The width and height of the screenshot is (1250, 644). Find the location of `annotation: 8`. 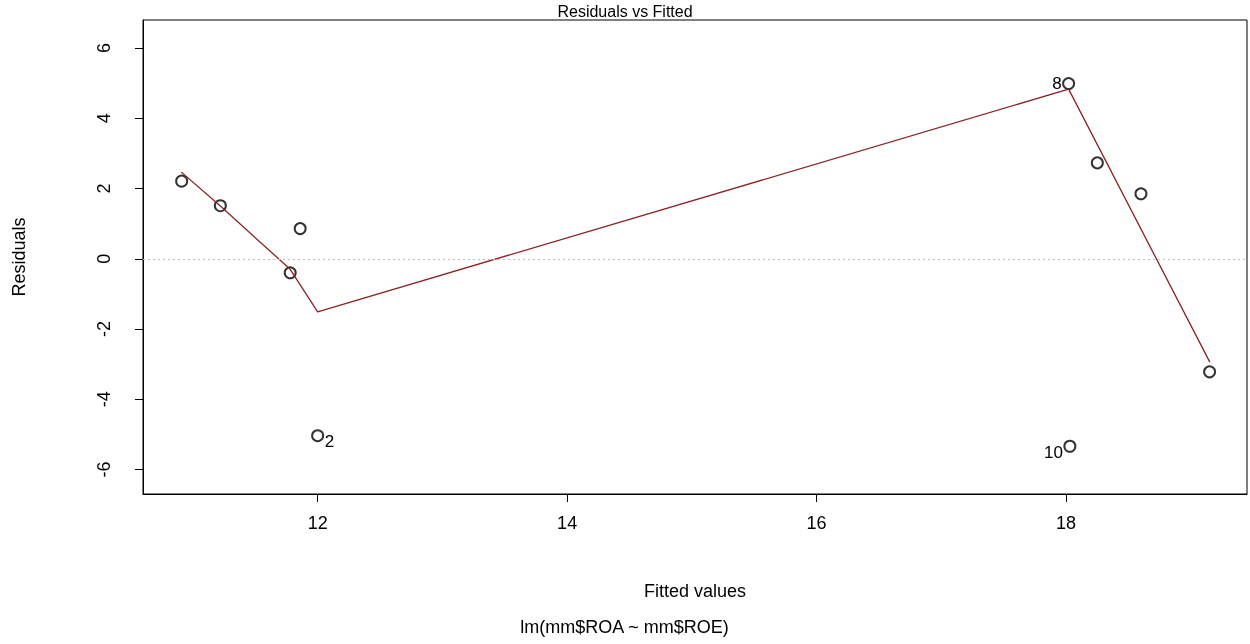

annotation: 8 is located at coordinates (1057, 84).